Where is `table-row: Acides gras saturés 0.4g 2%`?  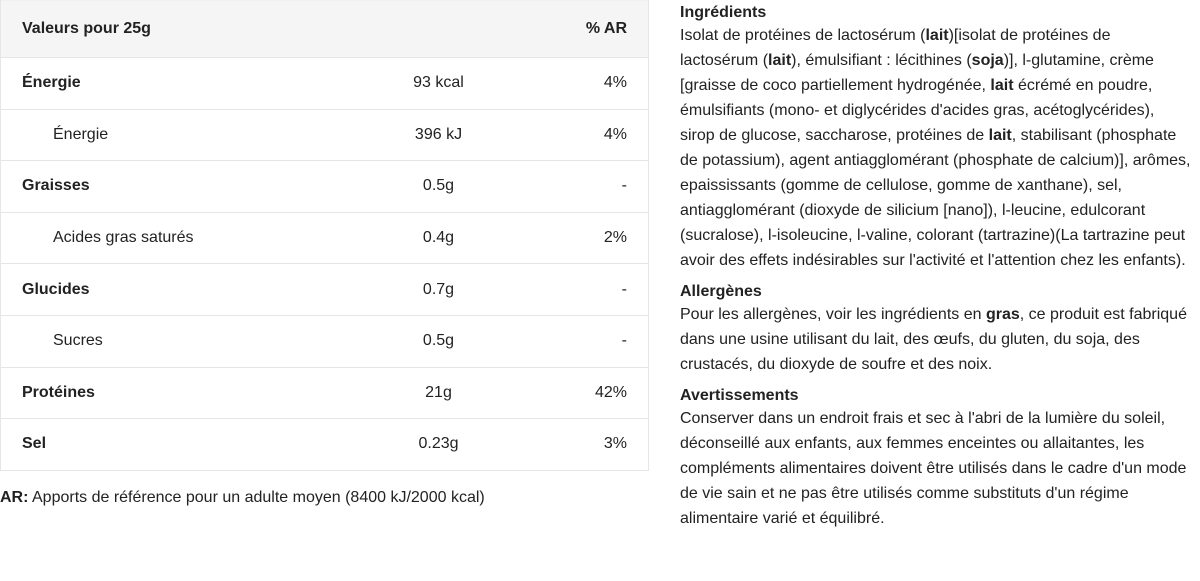
table-row: Acides gras saturés 0.4g 2% is located at coordinates (324, 237).